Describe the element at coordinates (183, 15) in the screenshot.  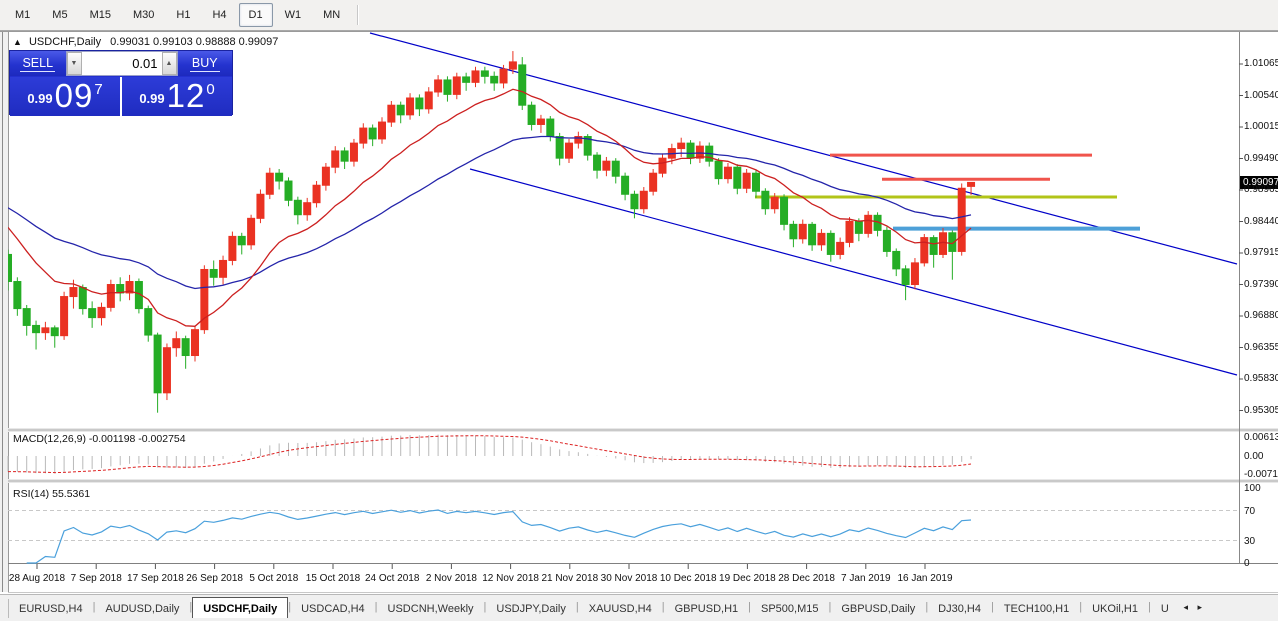
I see `timeframe-button-h1: H1` at that location.